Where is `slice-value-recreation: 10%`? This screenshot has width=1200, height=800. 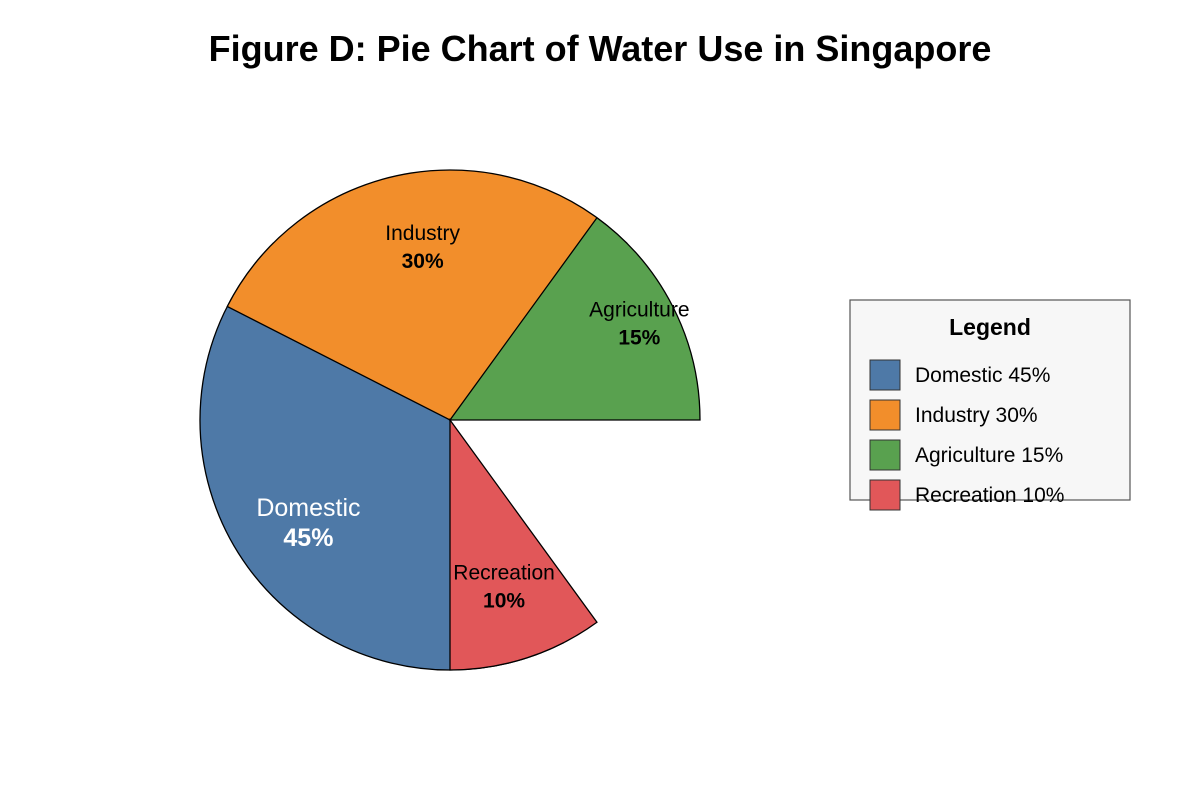 slice-value-recreation: 10% is located at coordinates (504, 600).